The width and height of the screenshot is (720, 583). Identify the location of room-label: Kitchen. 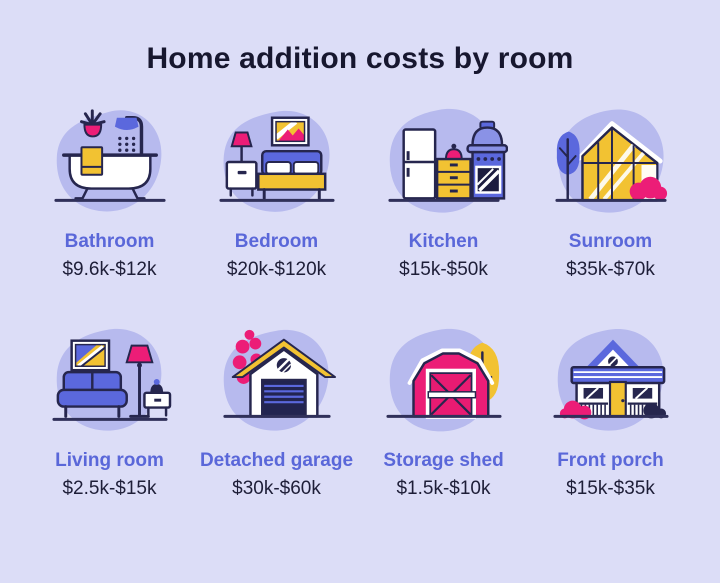
(443, 241).